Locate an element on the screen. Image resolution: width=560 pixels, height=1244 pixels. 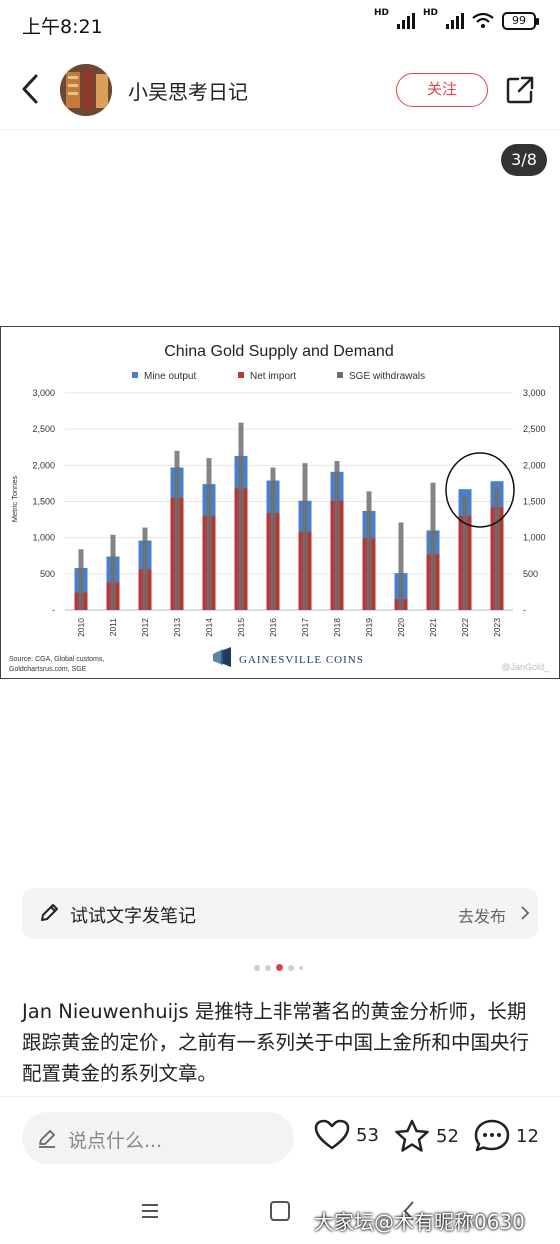
xtick-label: 2014 is located at coordinates (209, 627).